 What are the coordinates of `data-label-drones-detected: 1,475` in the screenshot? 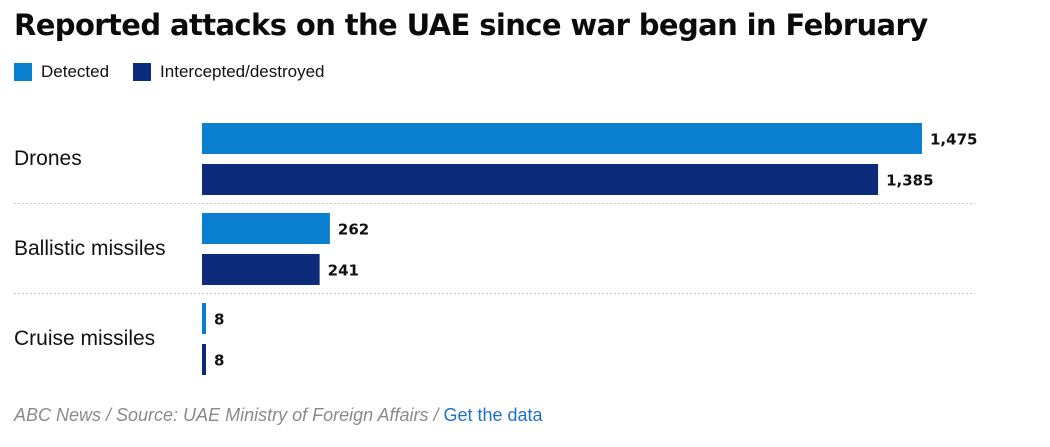 It's located at (953, 140).